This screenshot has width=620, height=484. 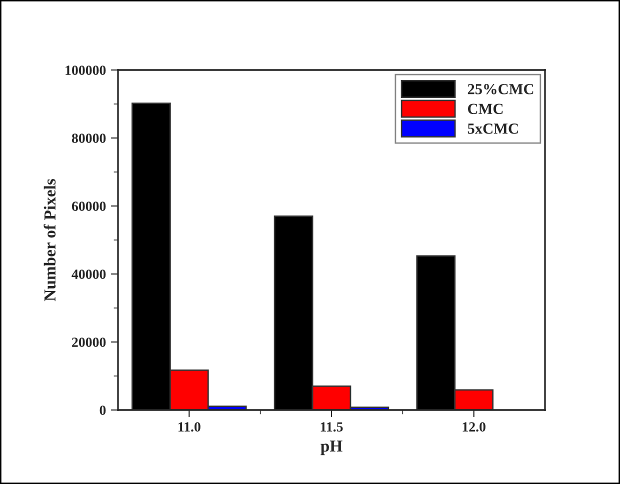 What do you see at coordinates (501, 89) in the screenshot?
I see `legend-label: 25%CMC` at bounding box center [501, 89].